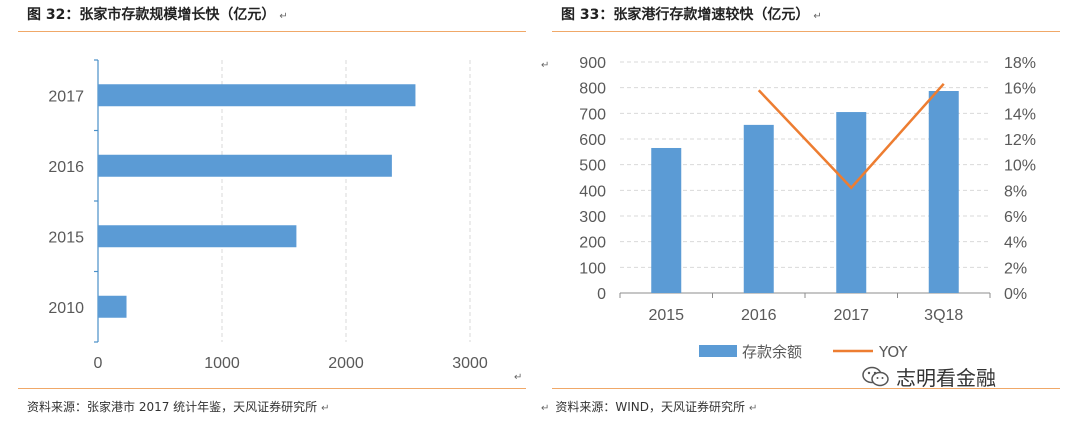 The width and height of the screenshot is (1080, 426). What do you see at coordinates (592, 114) in the screenshot?
I see `left-y-tick-label-700: 700` at bounding box center [592, 114].